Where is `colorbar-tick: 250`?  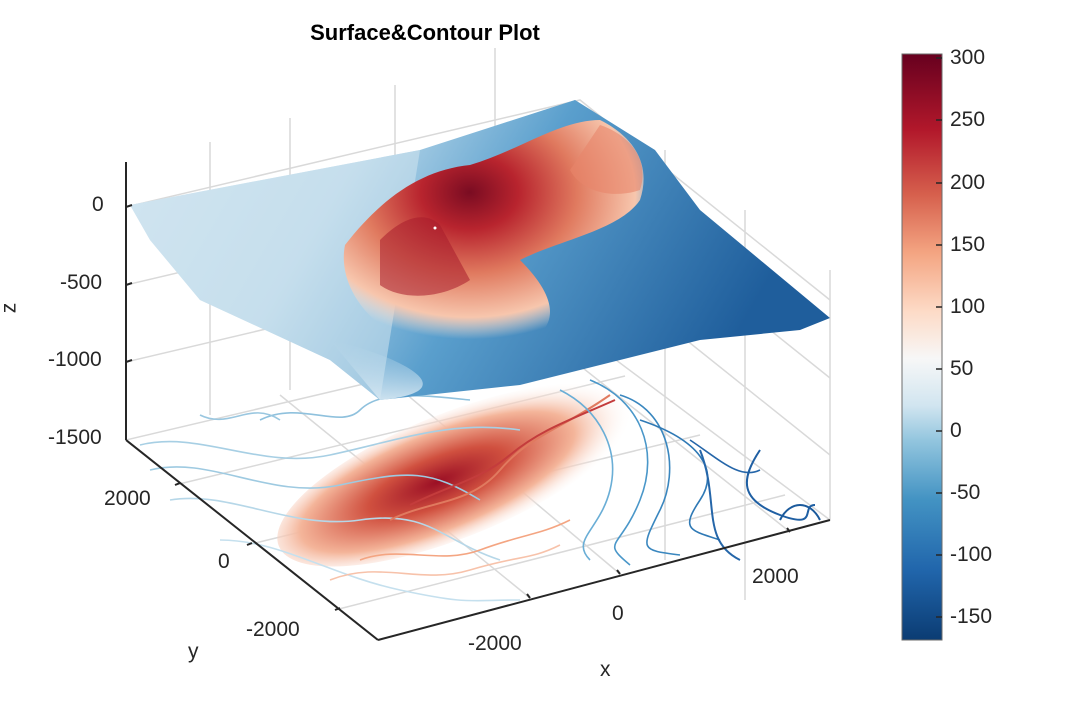
colorbar-tick: 250 is located at coordinates (968, 119).